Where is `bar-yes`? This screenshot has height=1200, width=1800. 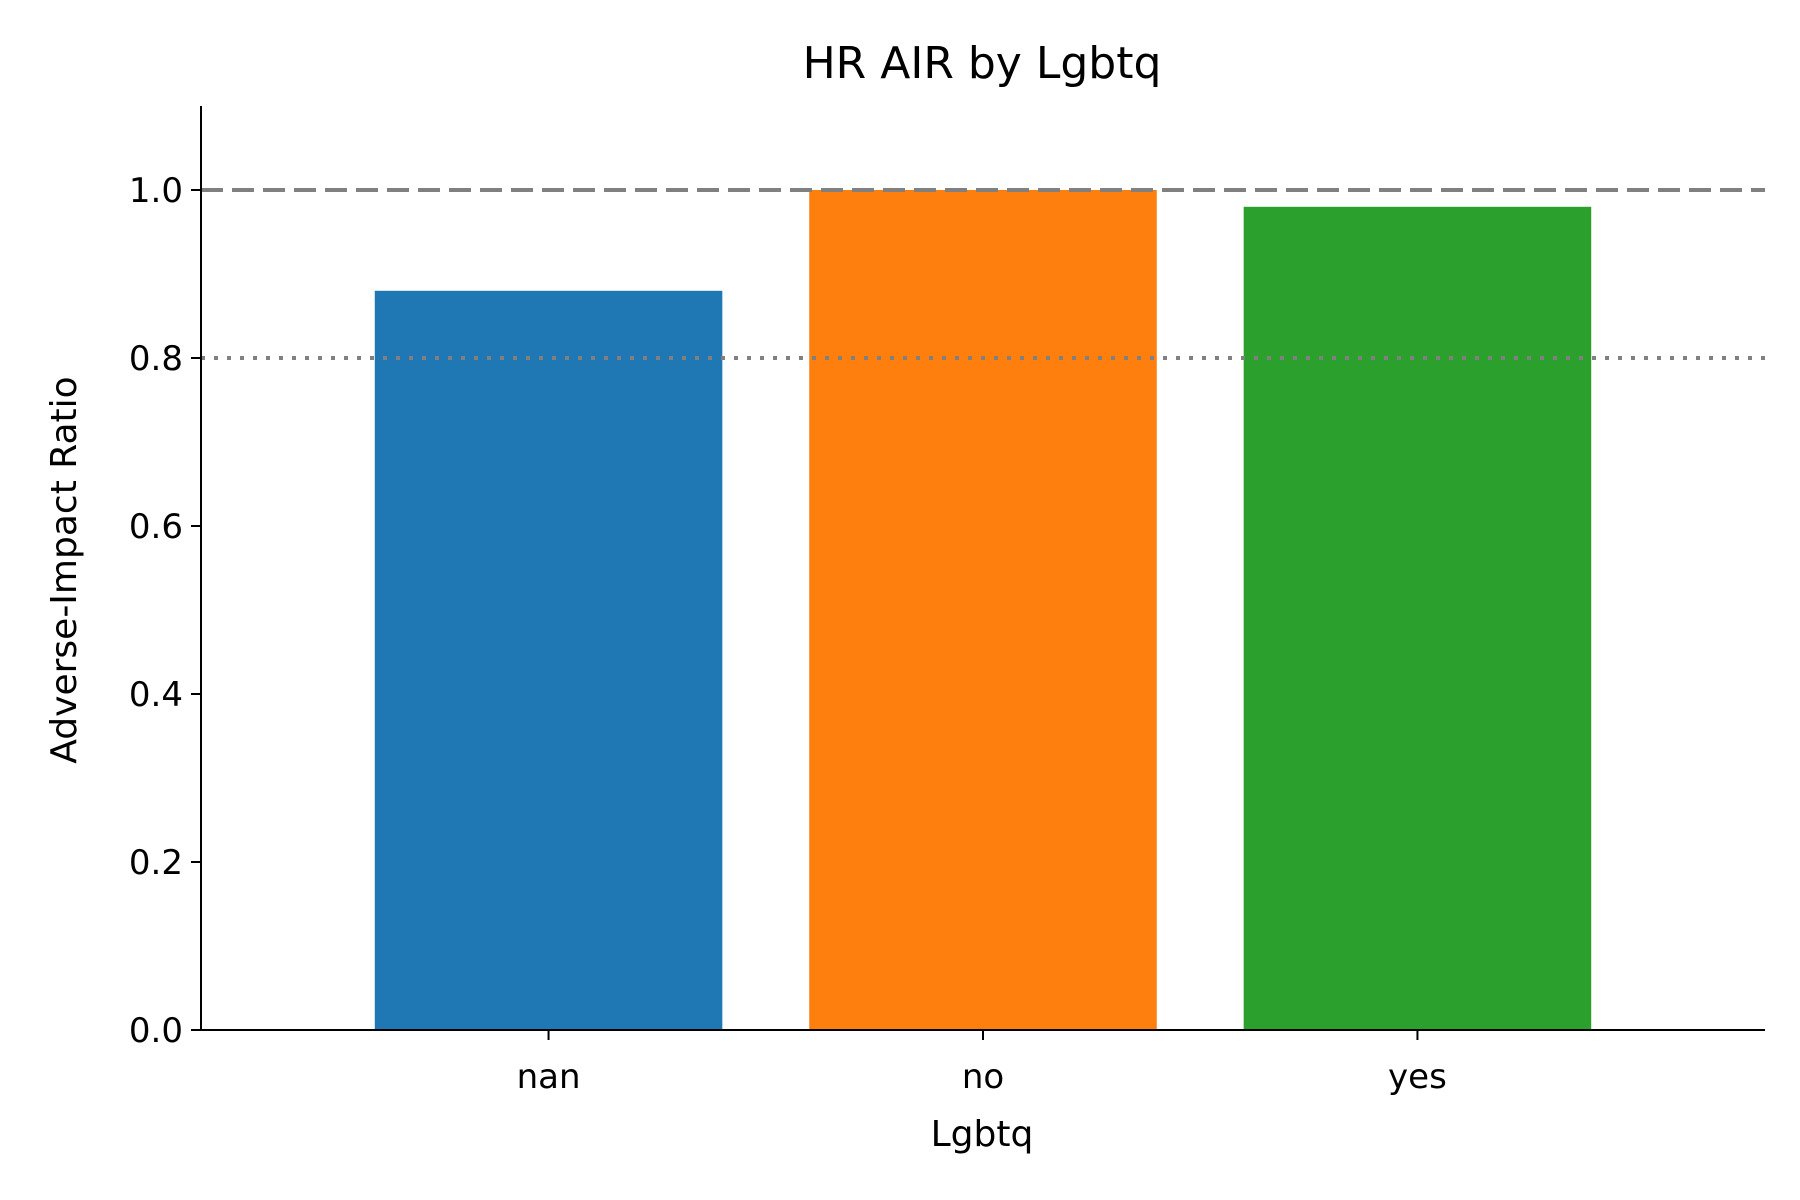
bar-yes is located at coordinates (1417, 618).